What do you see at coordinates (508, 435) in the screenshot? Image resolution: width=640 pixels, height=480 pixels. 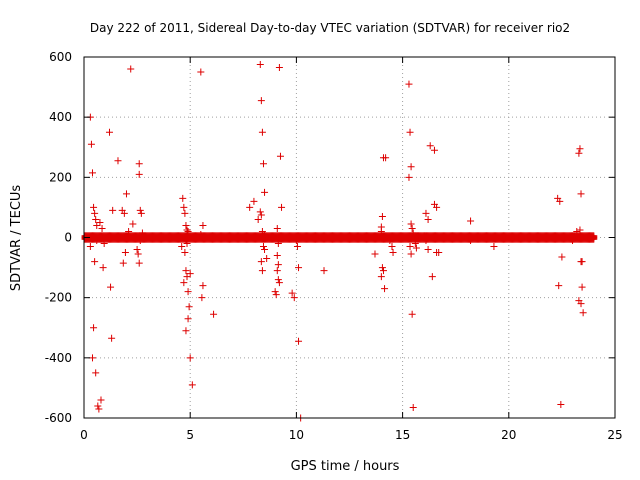 I see `x-tick-label: 20` at bounding box center [508, 435].